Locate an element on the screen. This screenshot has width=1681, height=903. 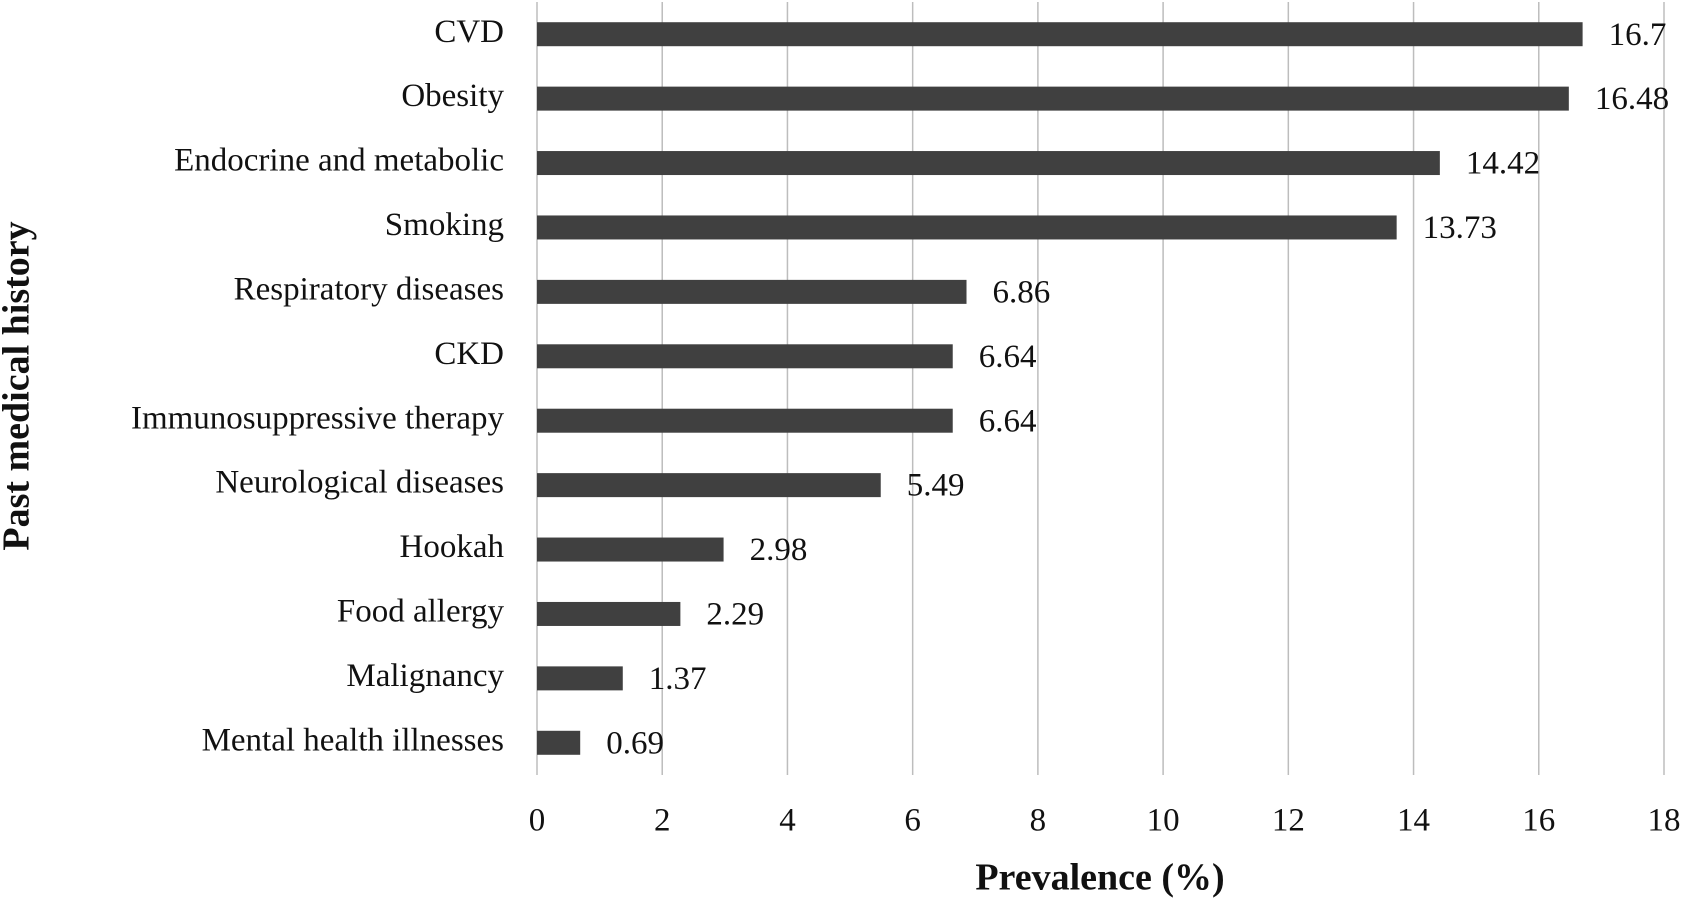
x-tick-label: 12 is located at coordinates (1288, 821).